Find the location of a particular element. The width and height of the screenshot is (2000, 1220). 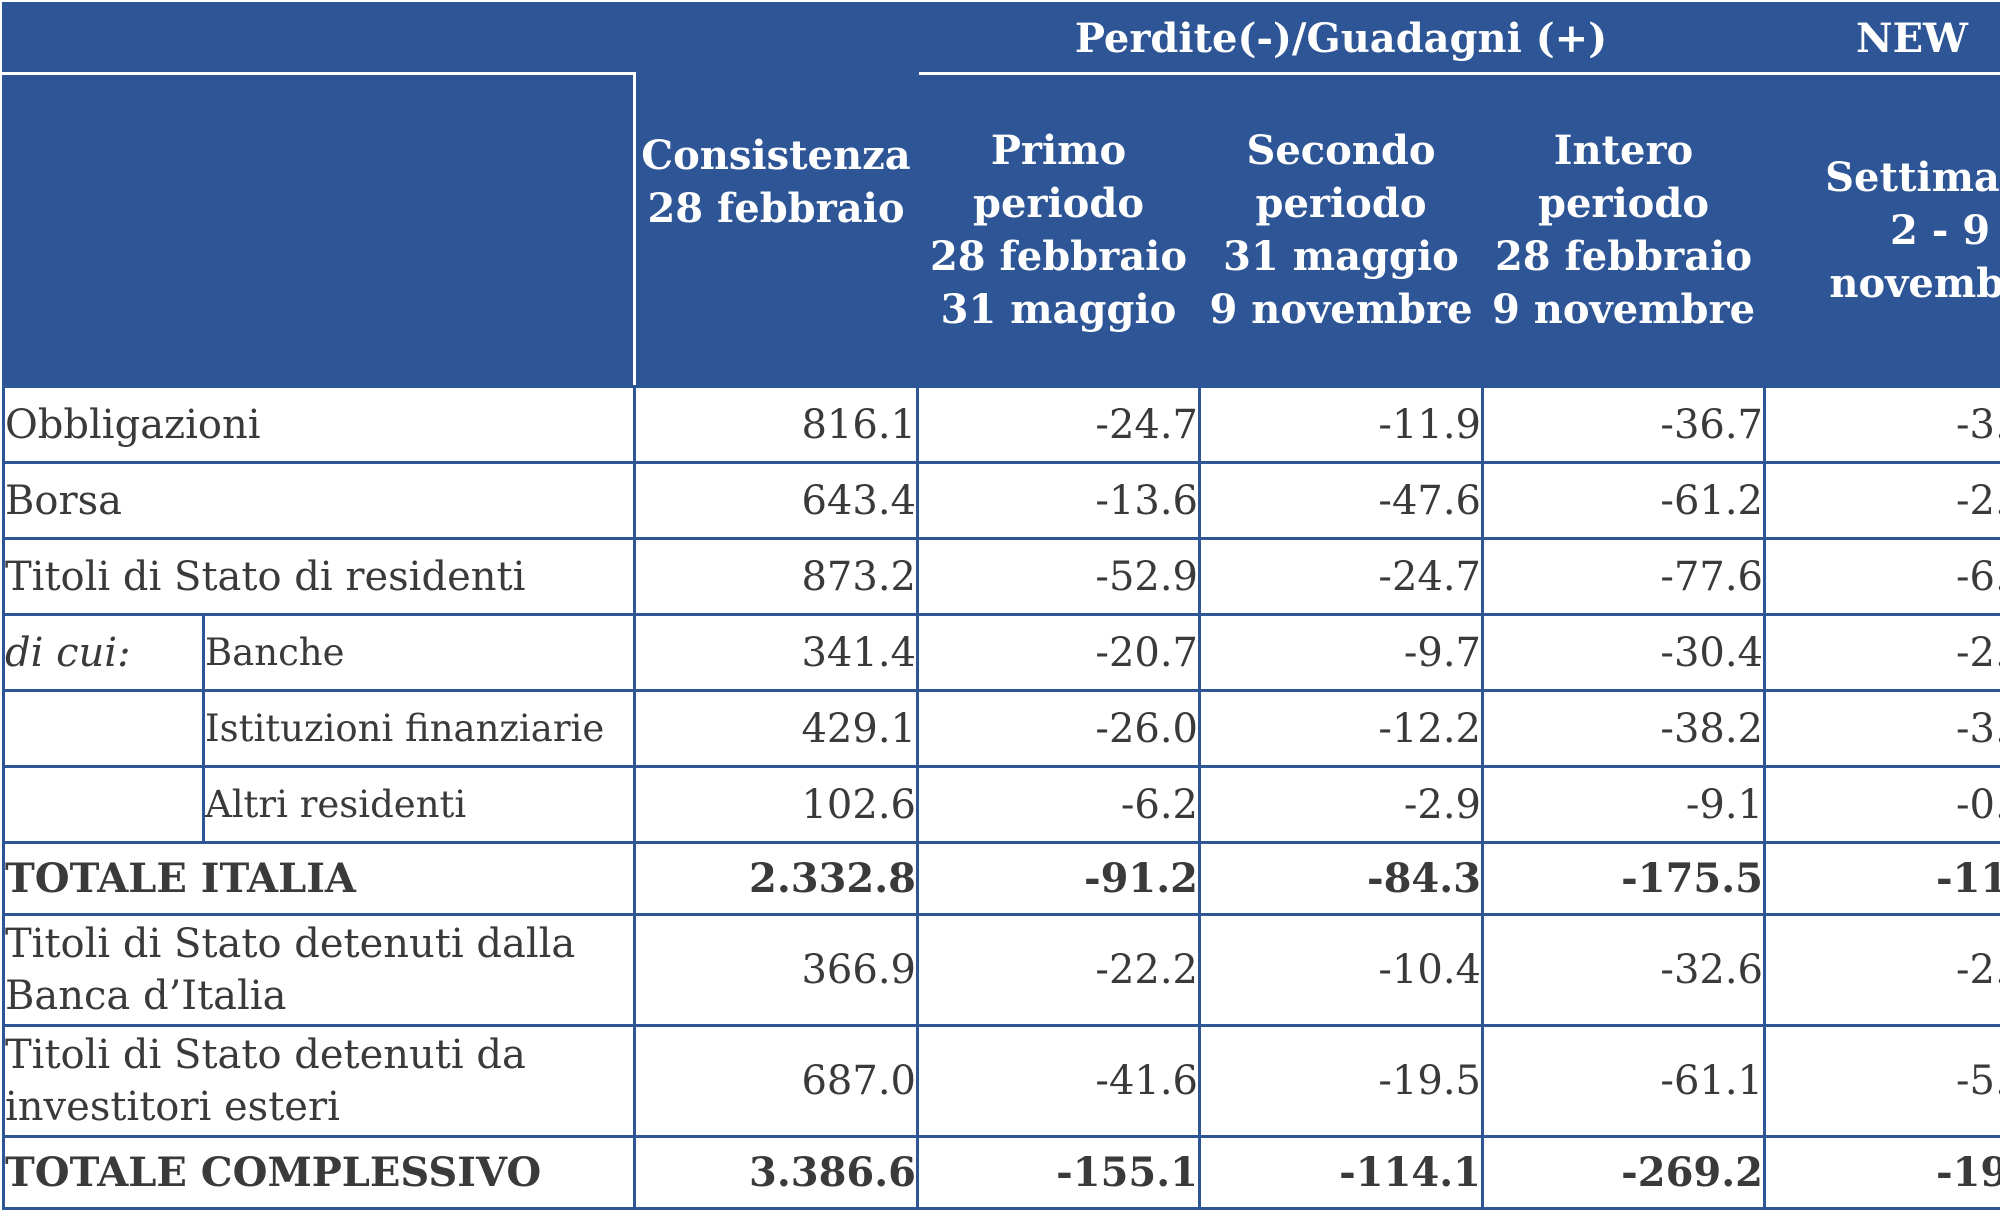

header-col-settimana: Settimana 2 - 9 novembre is located at coordinates (1881, 230).